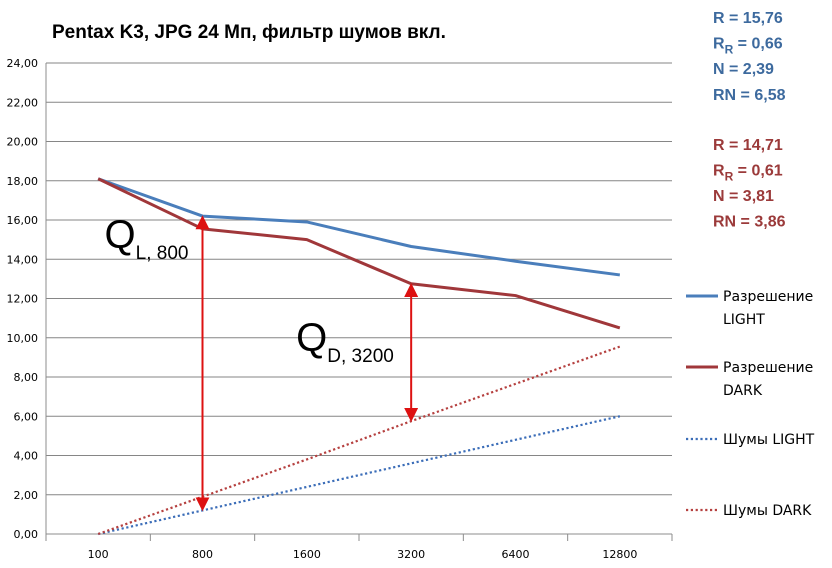 The image size is (832, 568). I want to click on stat-line-main: N = 2,39, so click(743, 69).